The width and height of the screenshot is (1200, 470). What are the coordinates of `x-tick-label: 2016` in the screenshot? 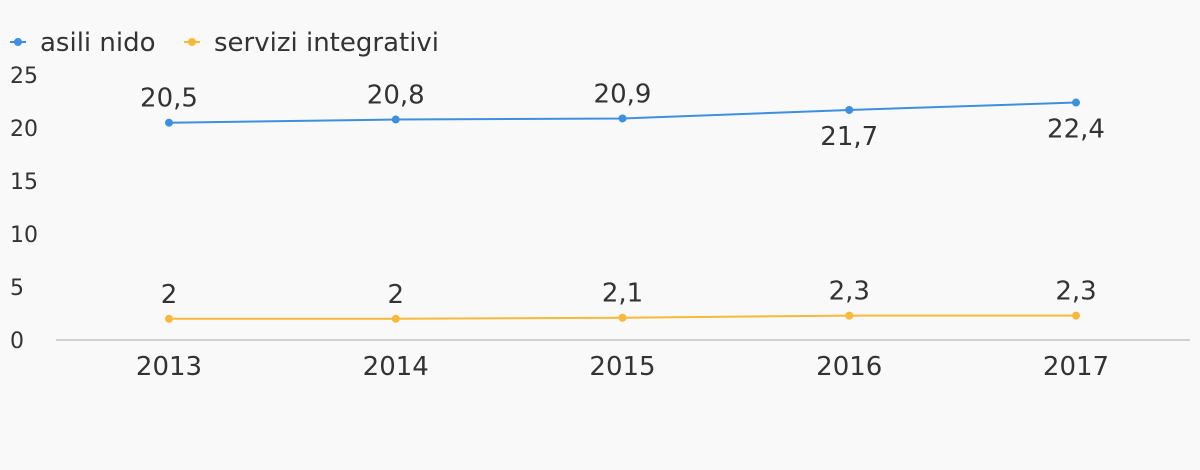 It's located at (849, 367).